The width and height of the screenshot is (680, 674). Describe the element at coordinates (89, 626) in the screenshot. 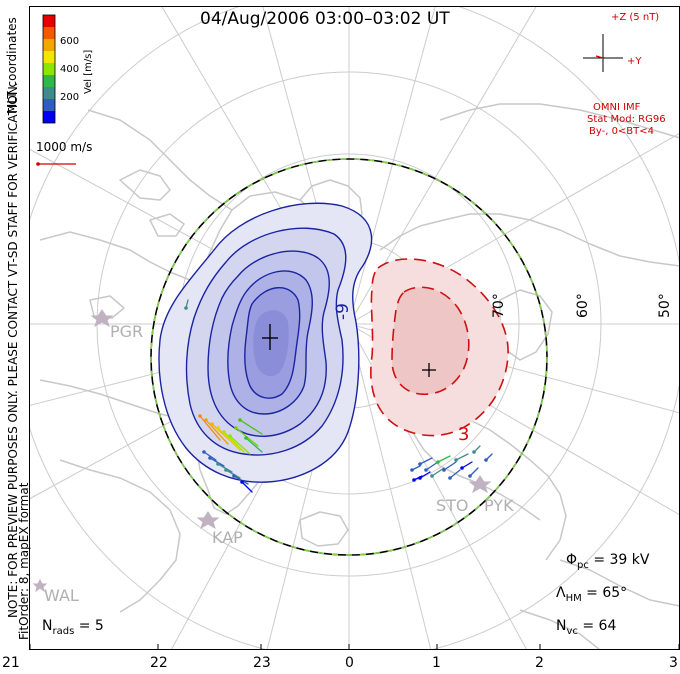

I see `nrads-value: = 5` at that location.